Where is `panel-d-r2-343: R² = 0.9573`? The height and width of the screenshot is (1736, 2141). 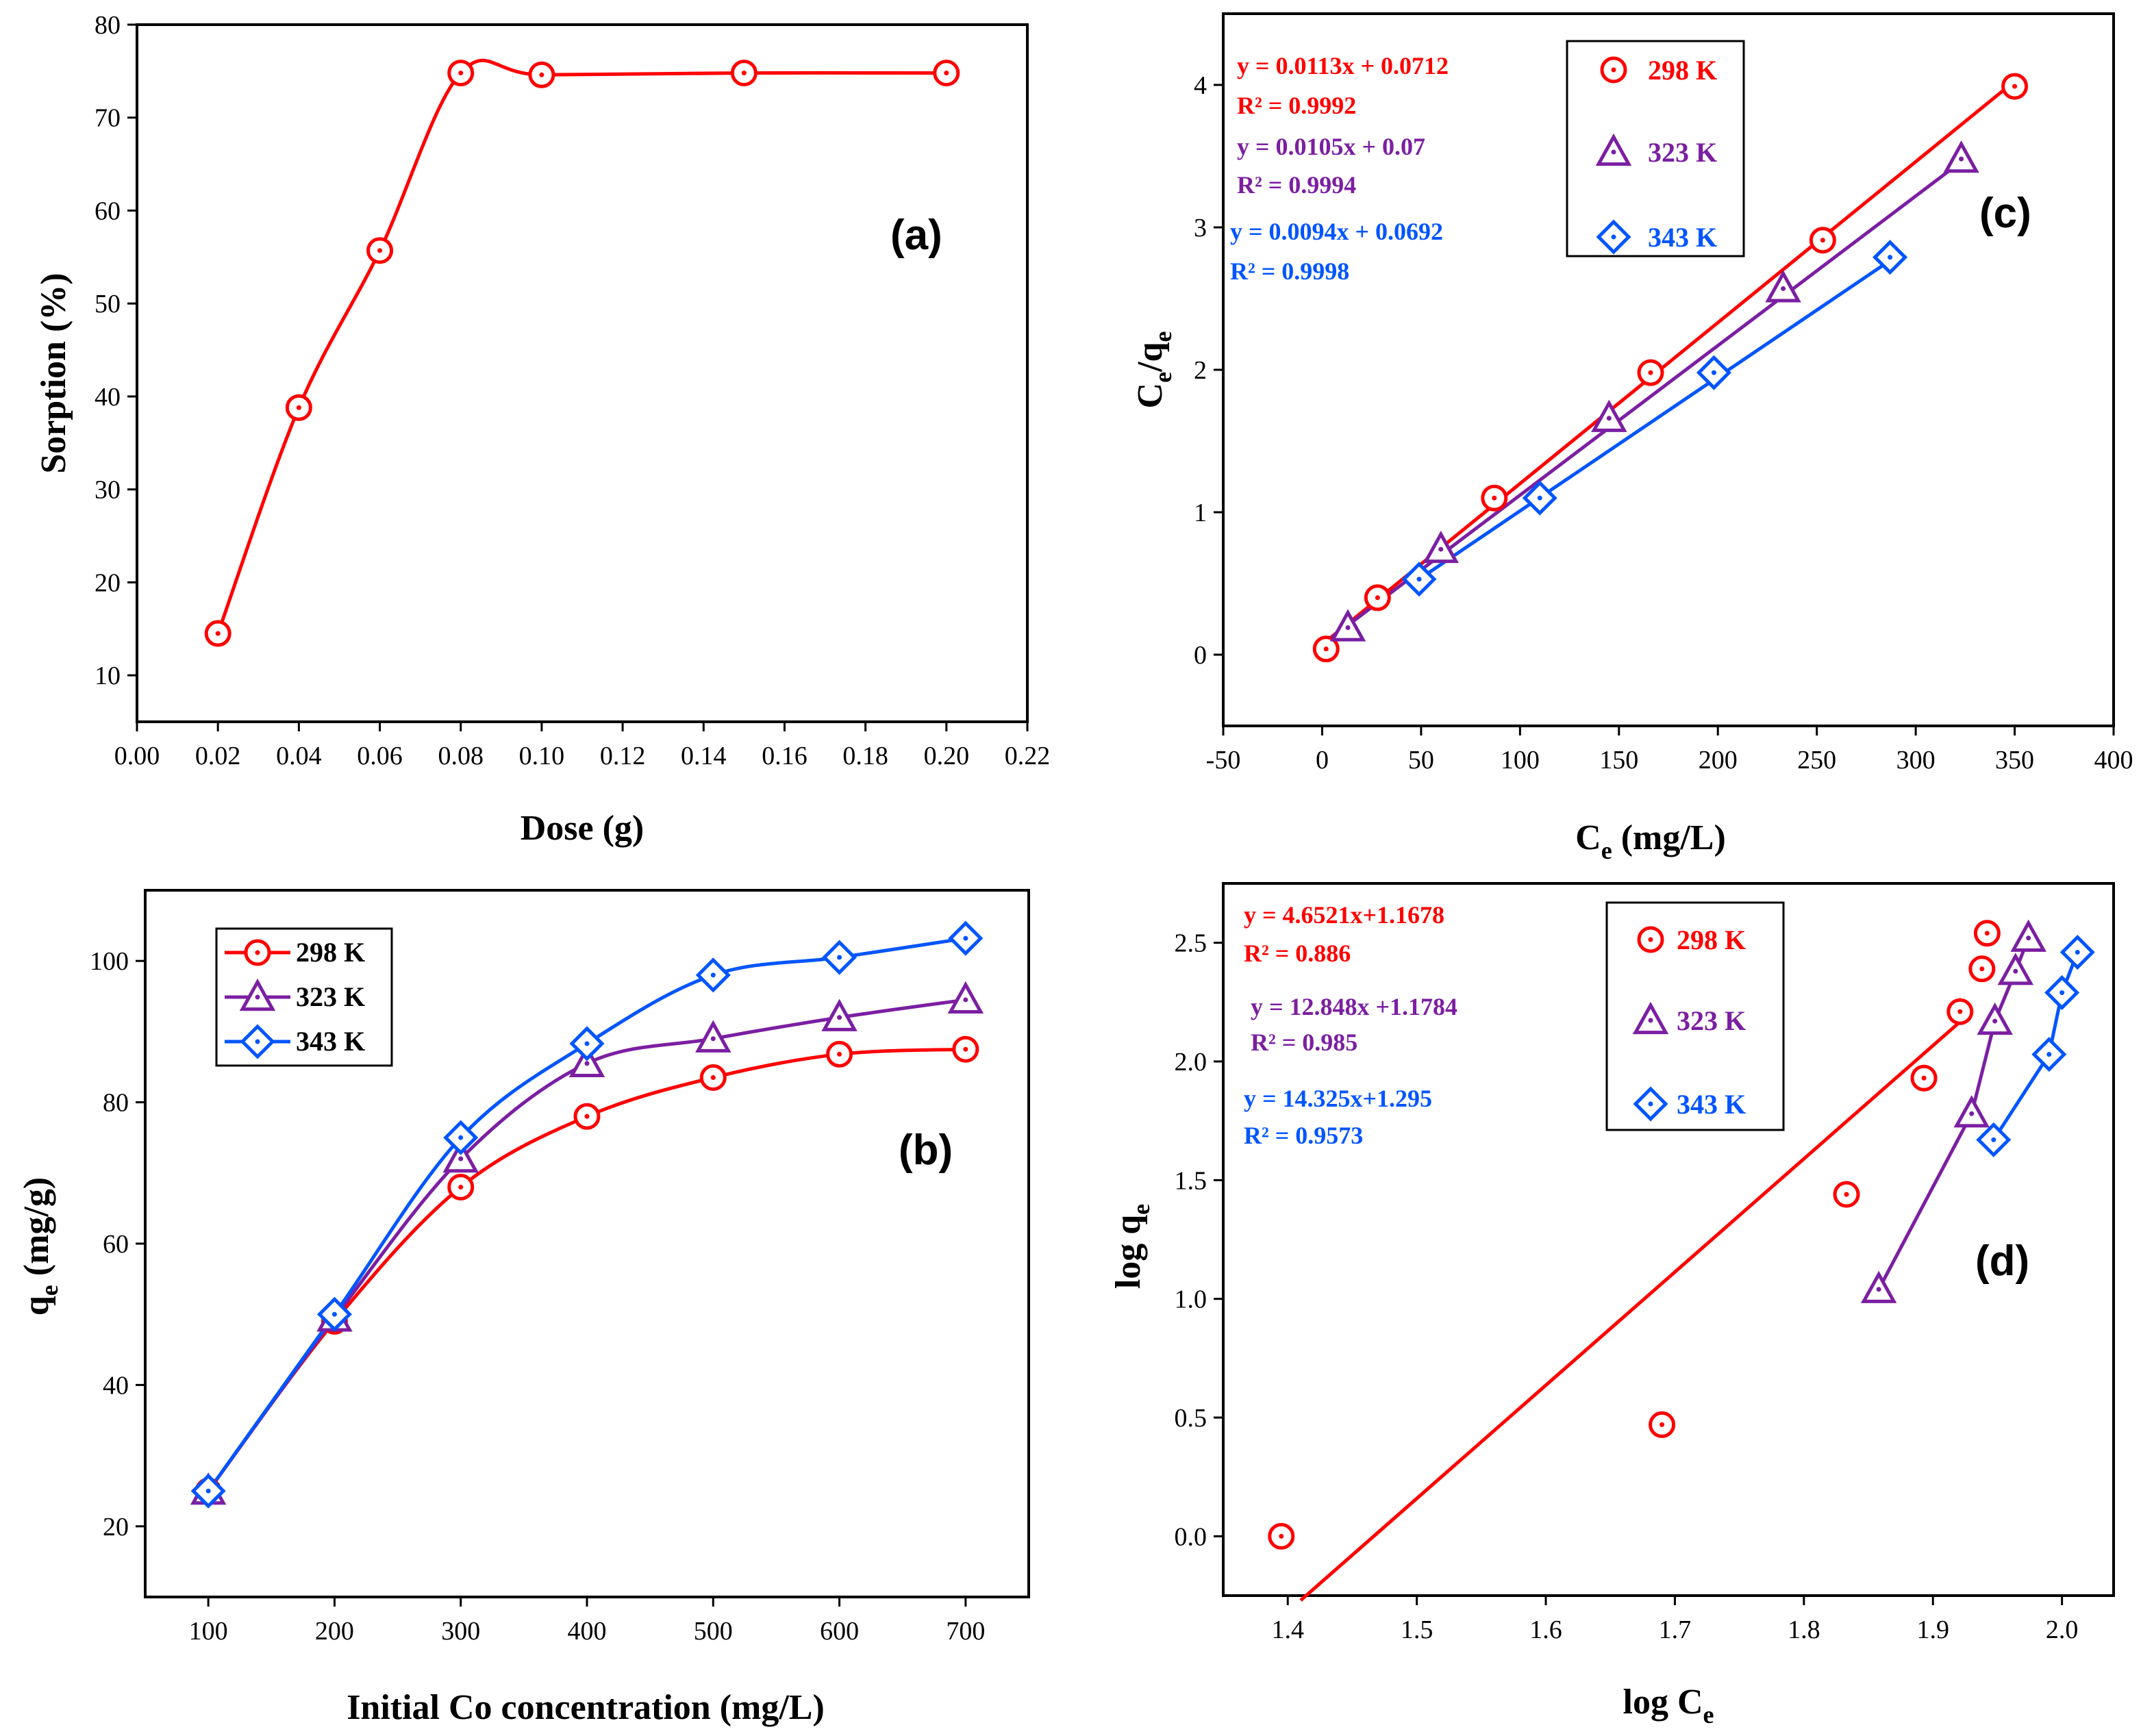 panel-d-r2-343: R² = 0.9573 is located at coordinates (1303, 1135).